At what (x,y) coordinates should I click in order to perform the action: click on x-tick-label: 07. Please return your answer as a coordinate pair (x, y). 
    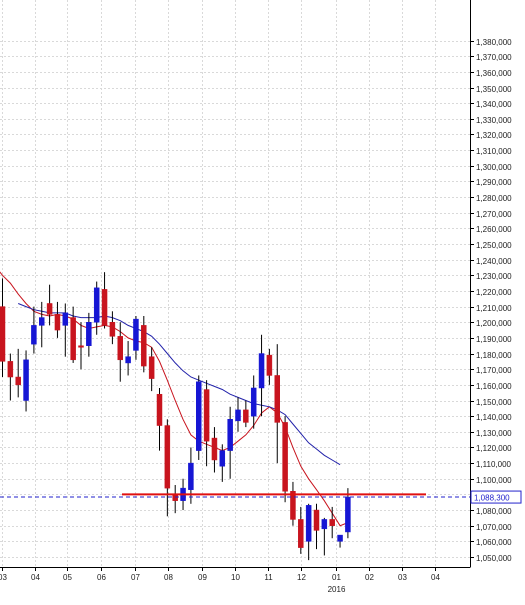
    Looking at the image, I should click on (135, 577).